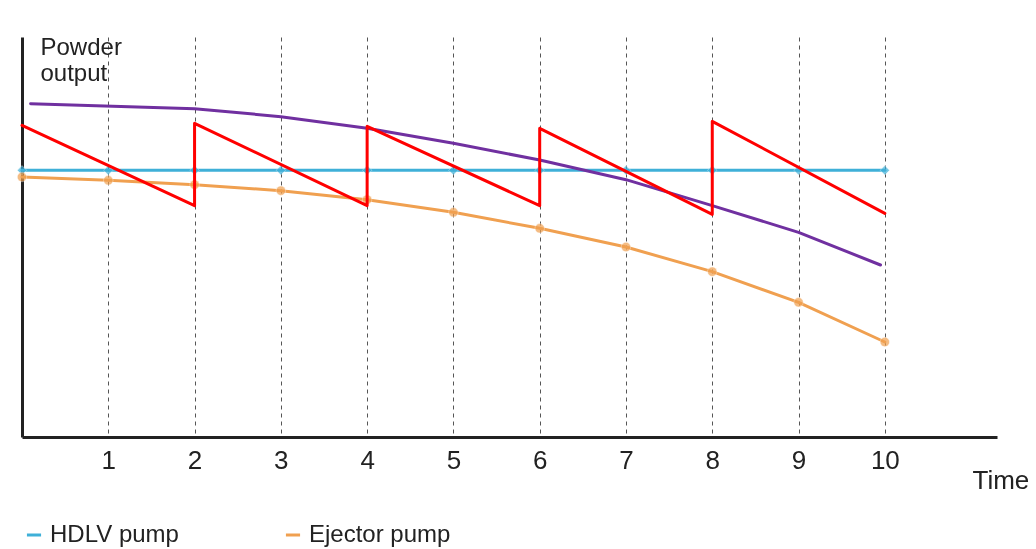 This screenshot has height=549, width=1036. I want to click on x-tick-label: 5, so click(454, 459).